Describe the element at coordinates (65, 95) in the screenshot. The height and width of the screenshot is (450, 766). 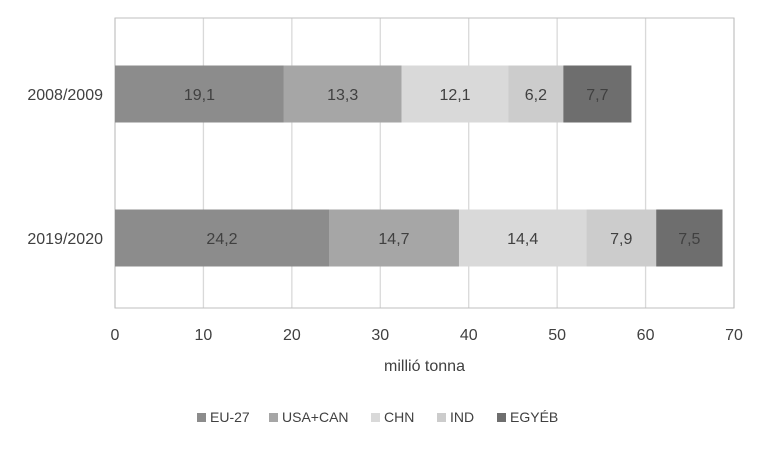
I see `category-label: 2008/2009` at that location.